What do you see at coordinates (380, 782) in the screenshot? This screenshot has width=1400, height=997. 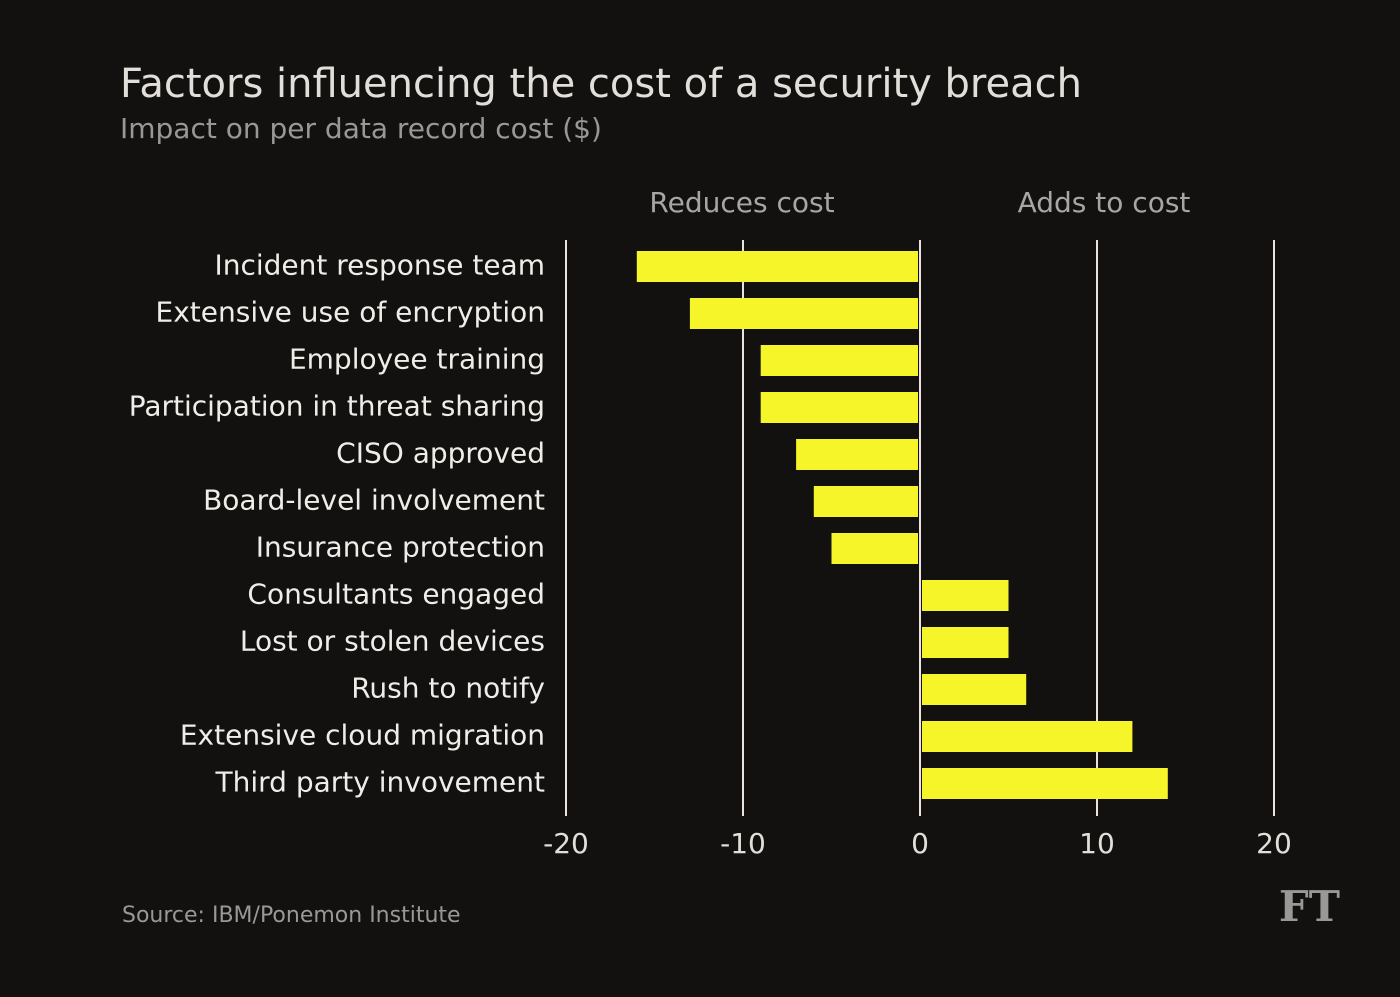 I see `y-tick-label: Third party invovement` at bounding box center [380, 782].